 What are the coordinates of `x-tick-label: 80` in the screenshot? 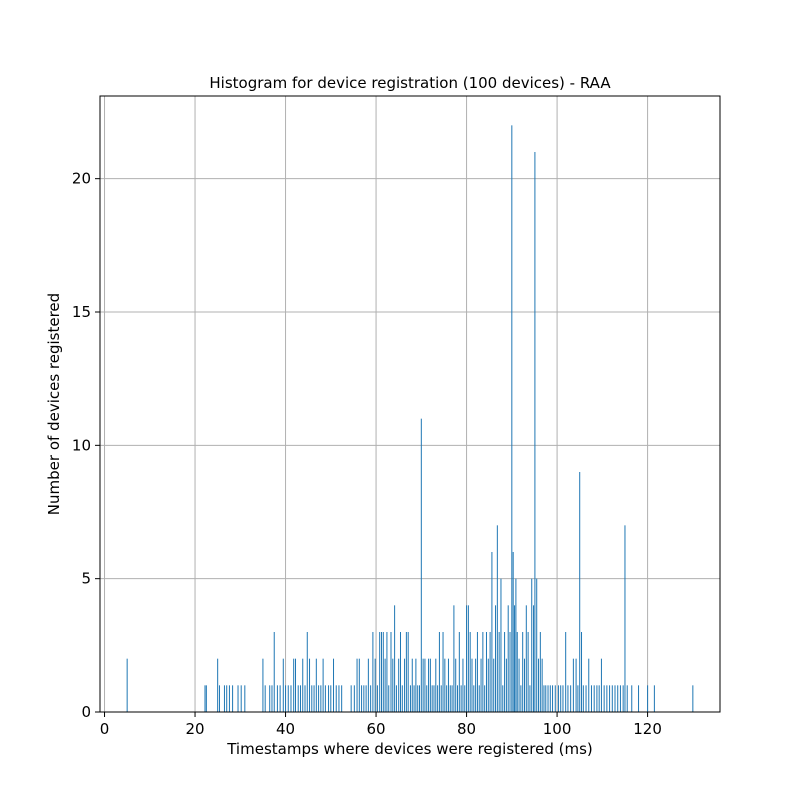 It's located at (466, 729).